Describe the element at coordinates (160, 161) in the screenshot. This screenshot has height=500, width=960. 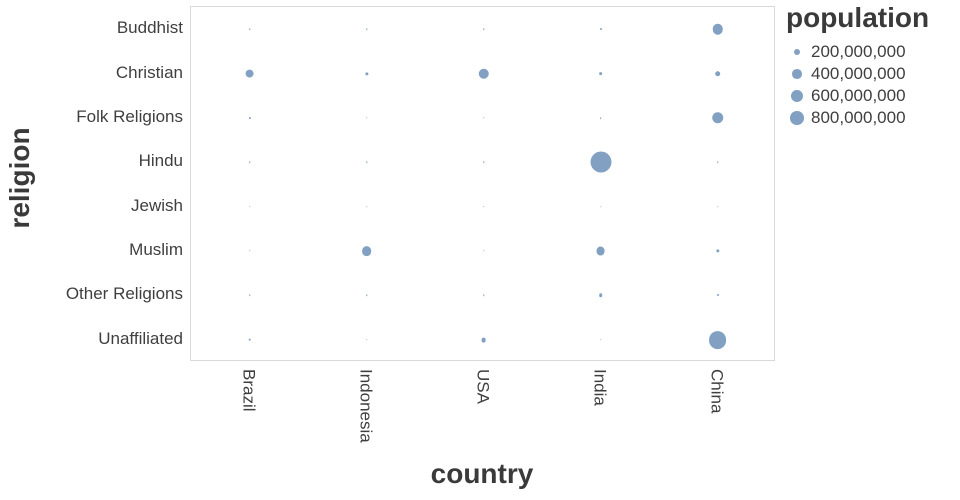
I see `y-tick-label: Hindu` at that location.